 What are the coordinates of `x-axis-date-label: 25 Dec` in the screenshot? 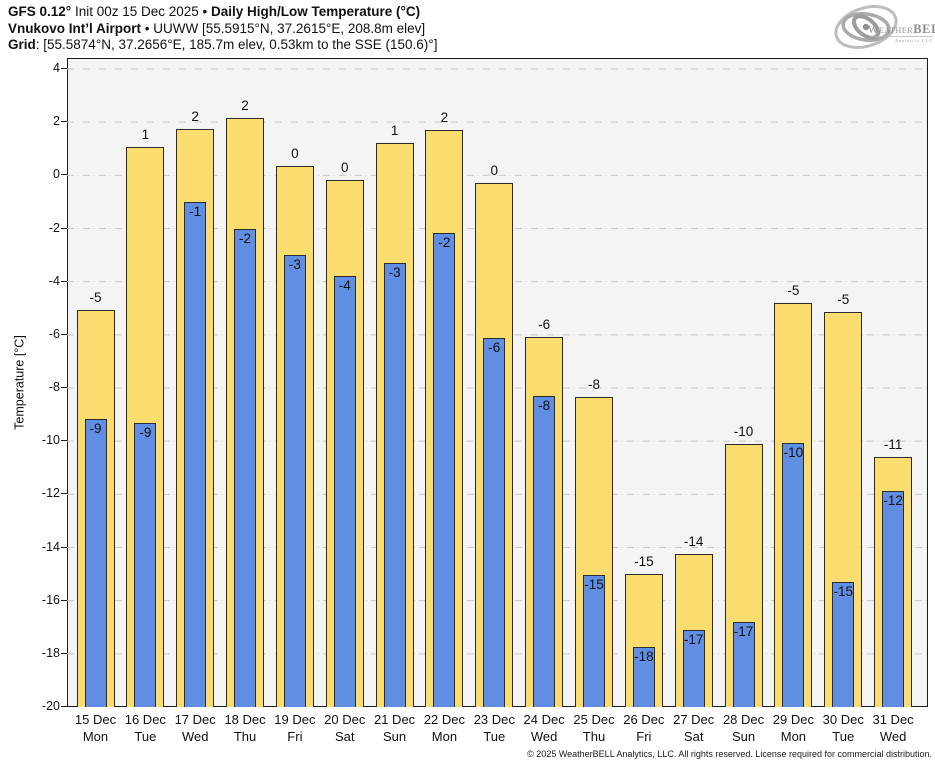 It's located at (594, 719).